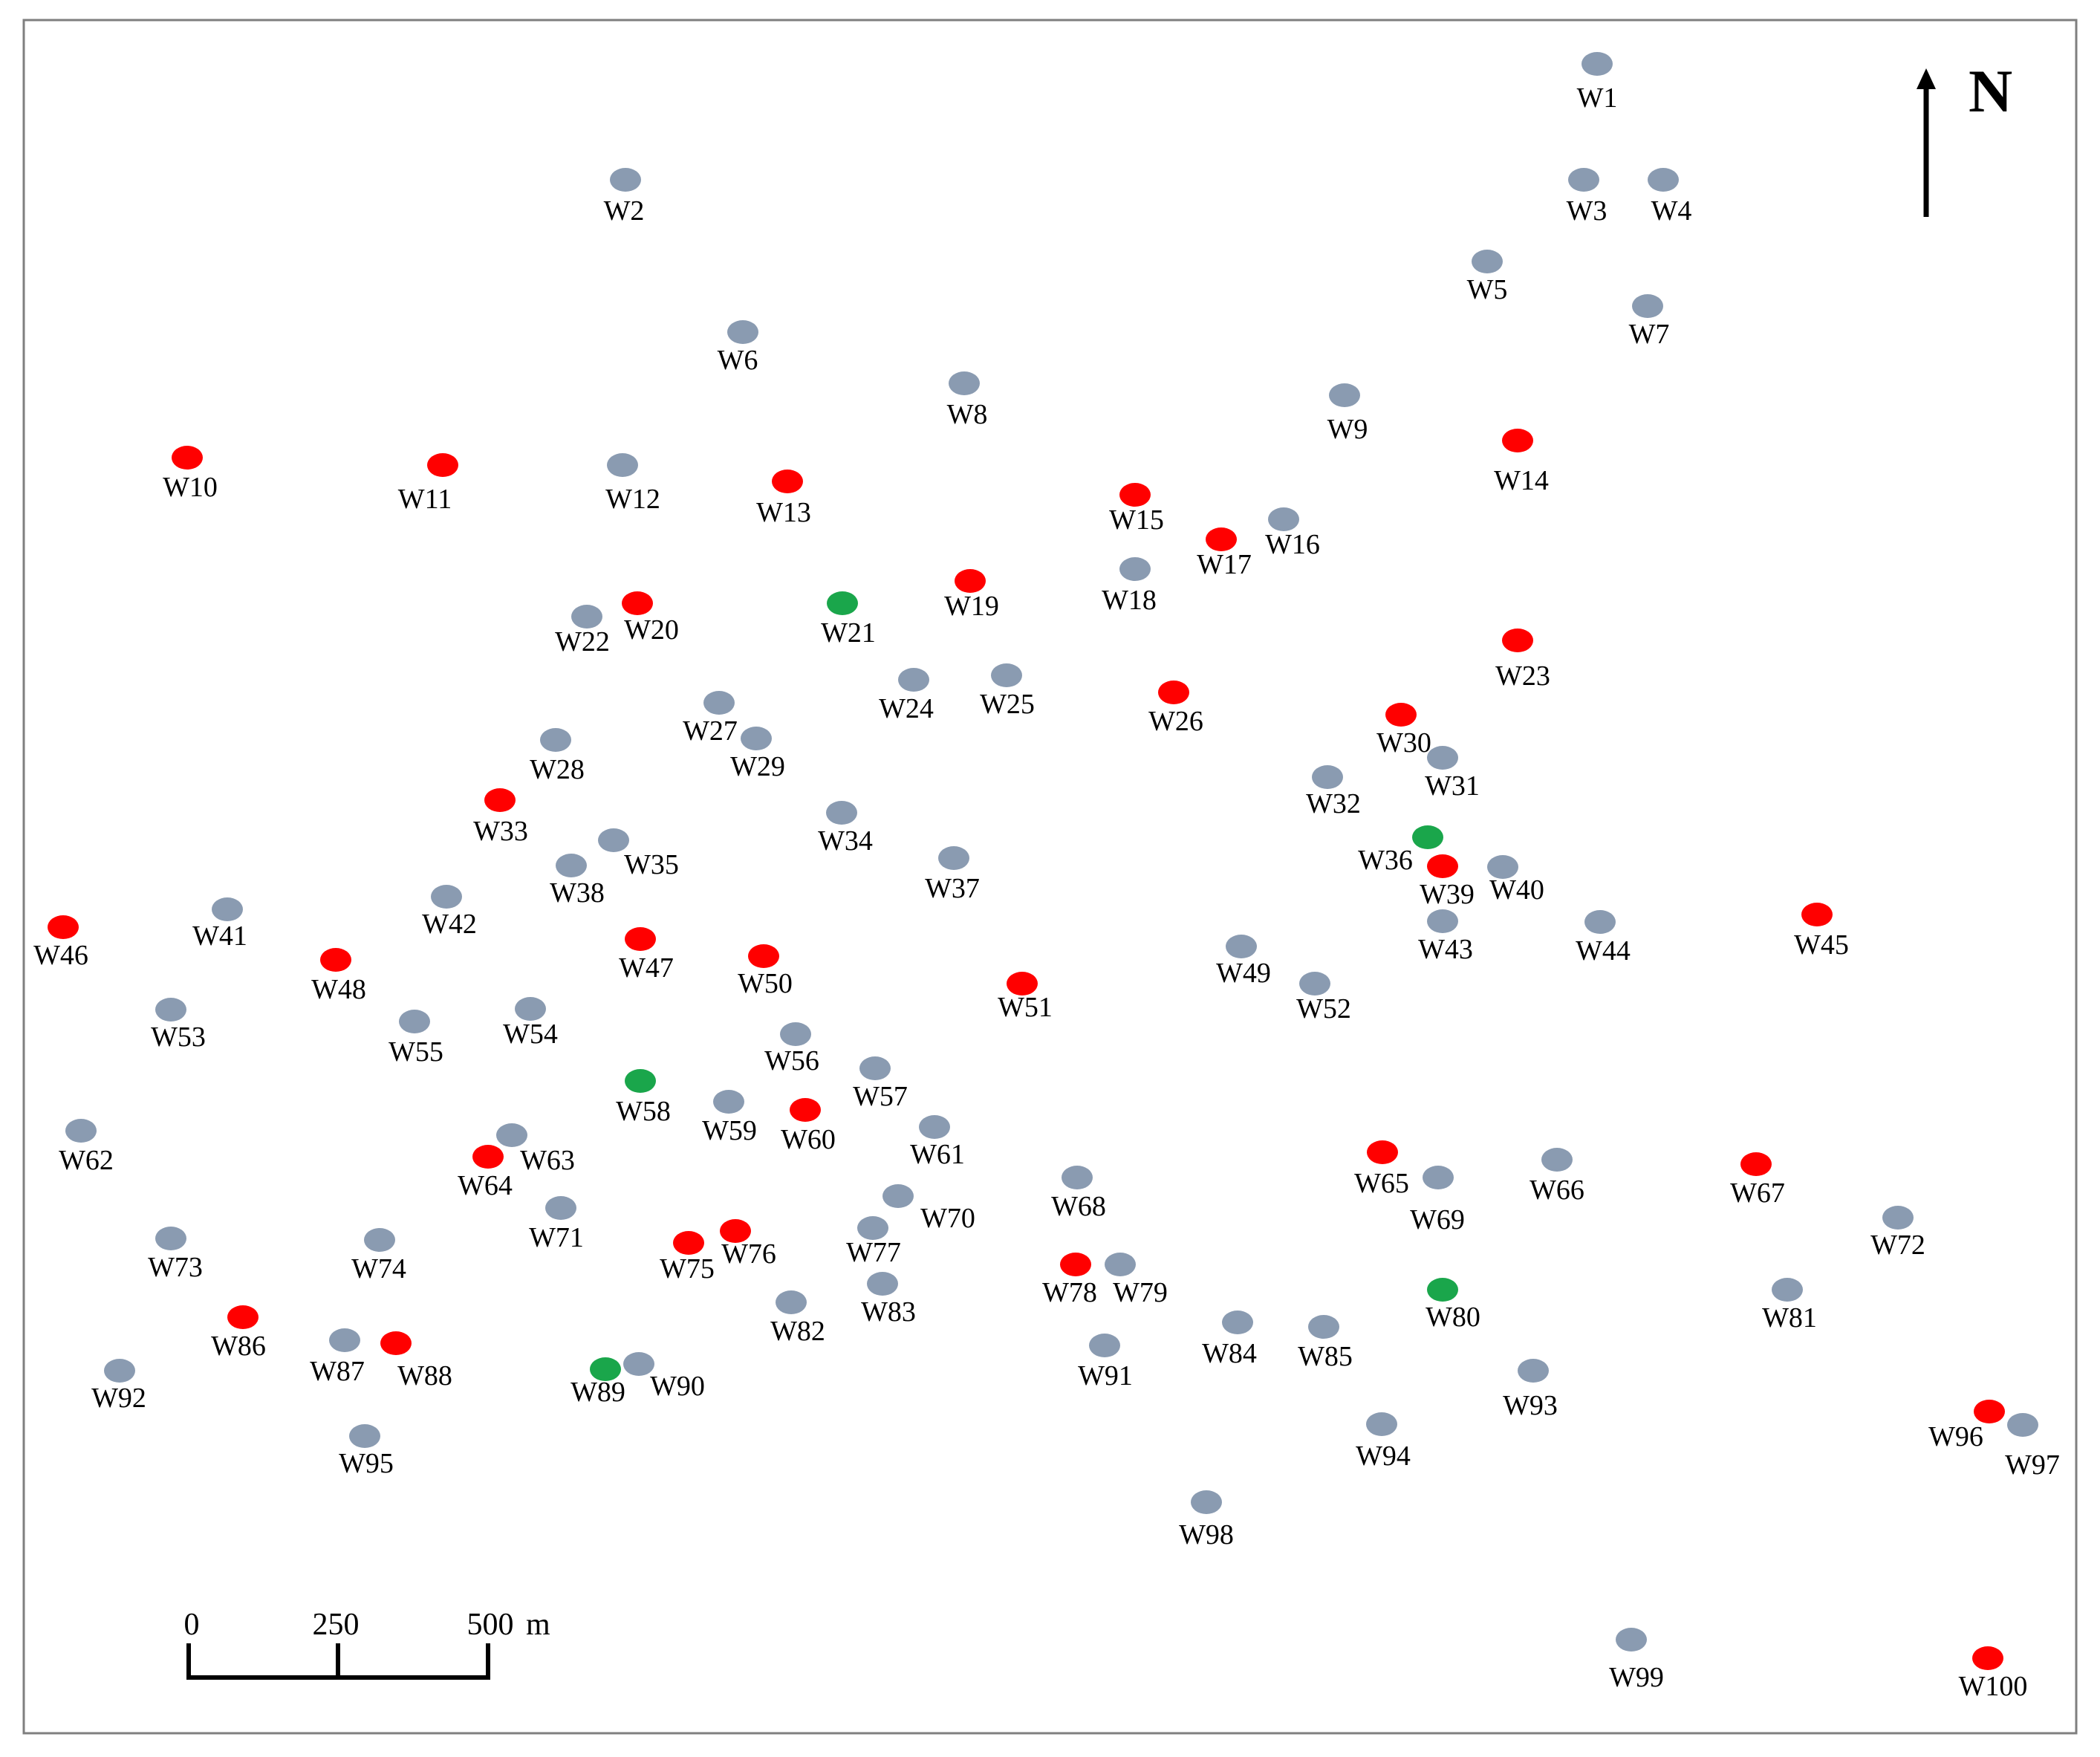 Image resolution: width=2100 pixels, height=1757 pixels. What do you see at coordinates (1333, 803) in the screenshot?
I see `well-label: W32` at bounding box center [1333, 803].